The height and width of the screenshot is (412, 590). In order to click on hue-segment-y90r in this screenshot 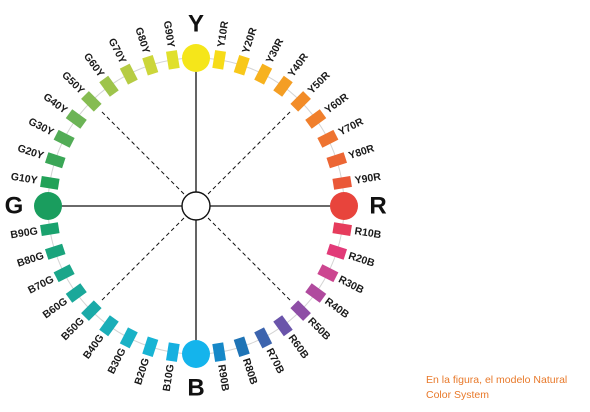, I will do `click(342, 183)`.